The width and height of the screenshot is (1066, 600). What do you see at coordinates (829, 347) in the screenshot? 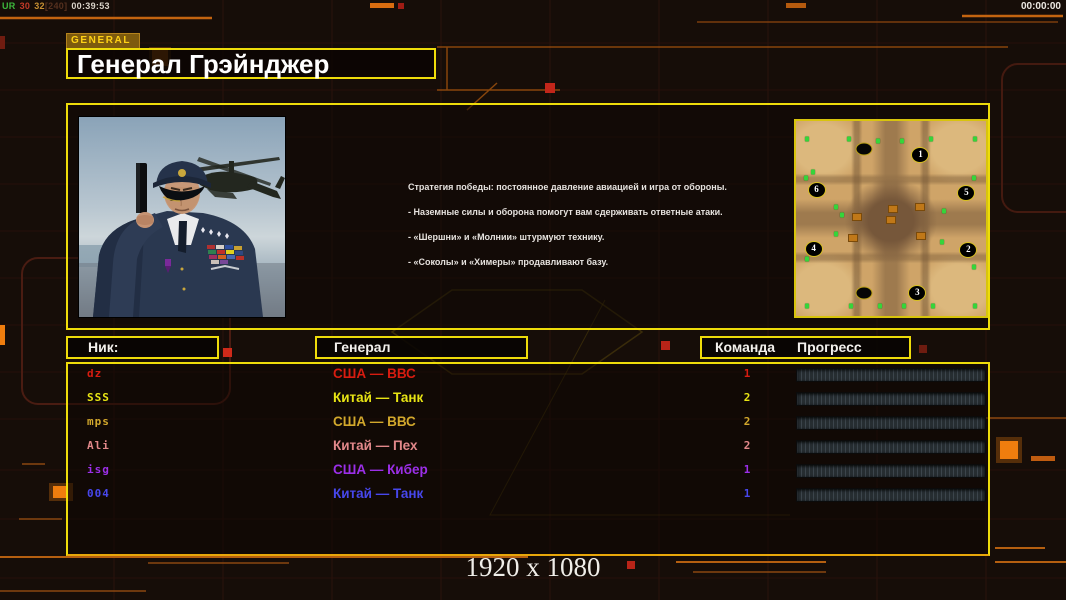
I see `header-progress-label: Прогресс` at bounding box center [829, 347].